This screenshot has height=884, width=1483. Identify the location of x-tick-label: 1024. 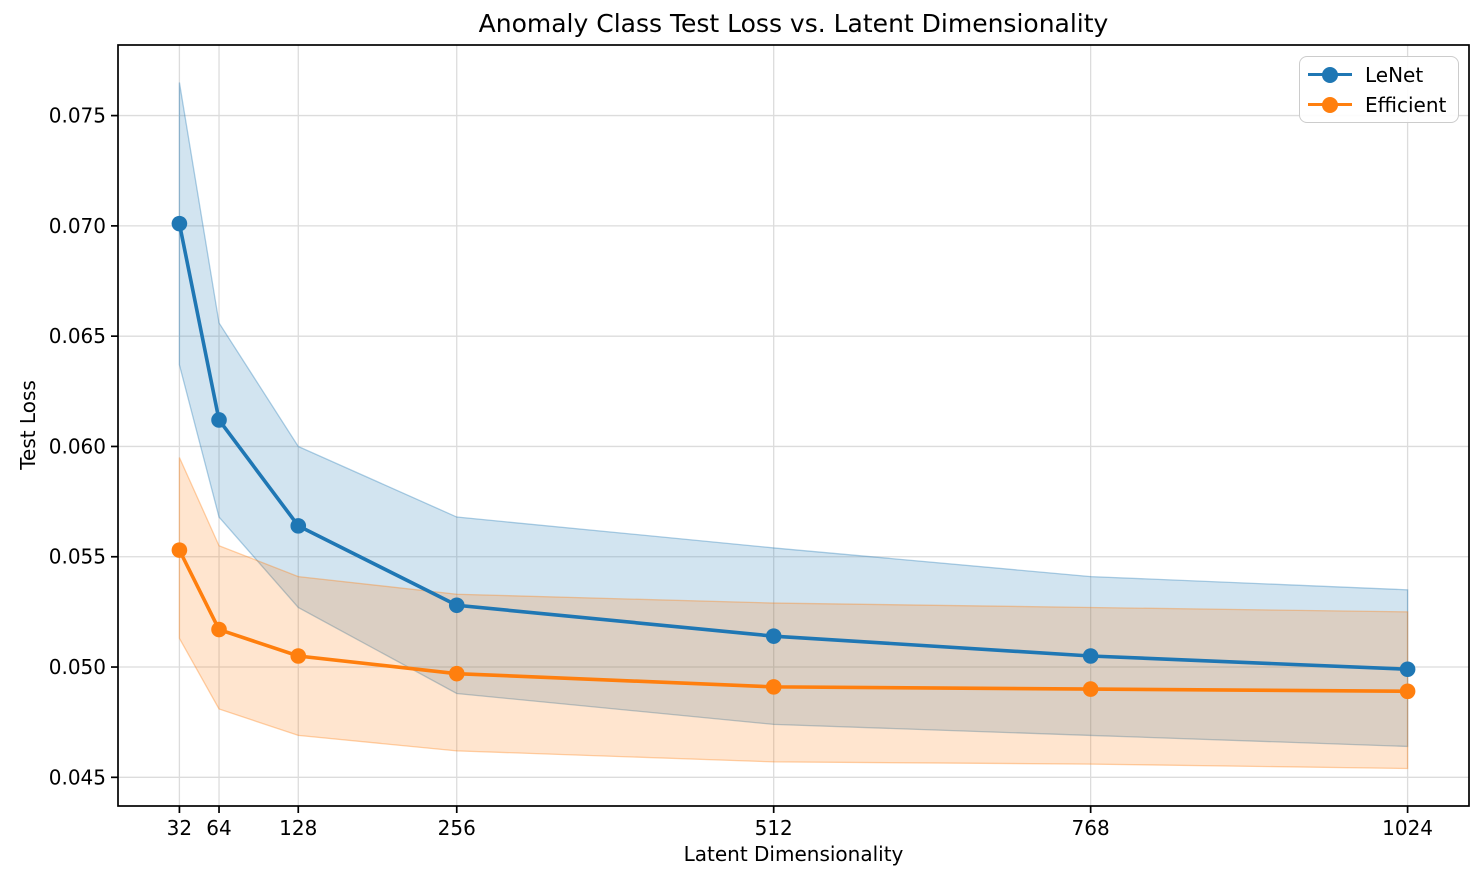
(1407, 828).